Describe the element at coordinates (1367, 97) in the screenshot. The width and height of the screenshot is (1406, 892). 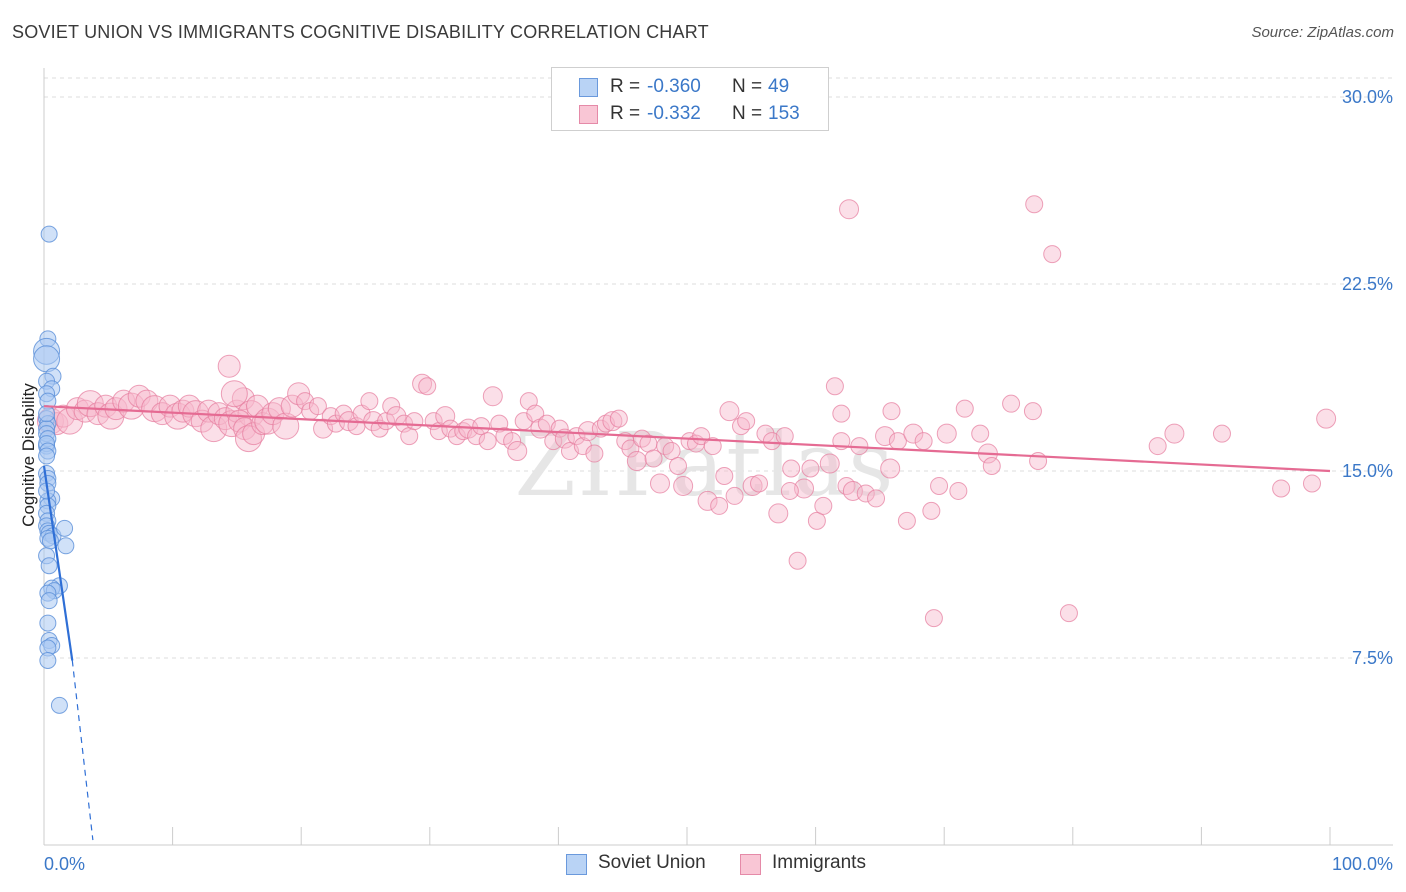
I see `y-tick-label: 30.0%` at that location.